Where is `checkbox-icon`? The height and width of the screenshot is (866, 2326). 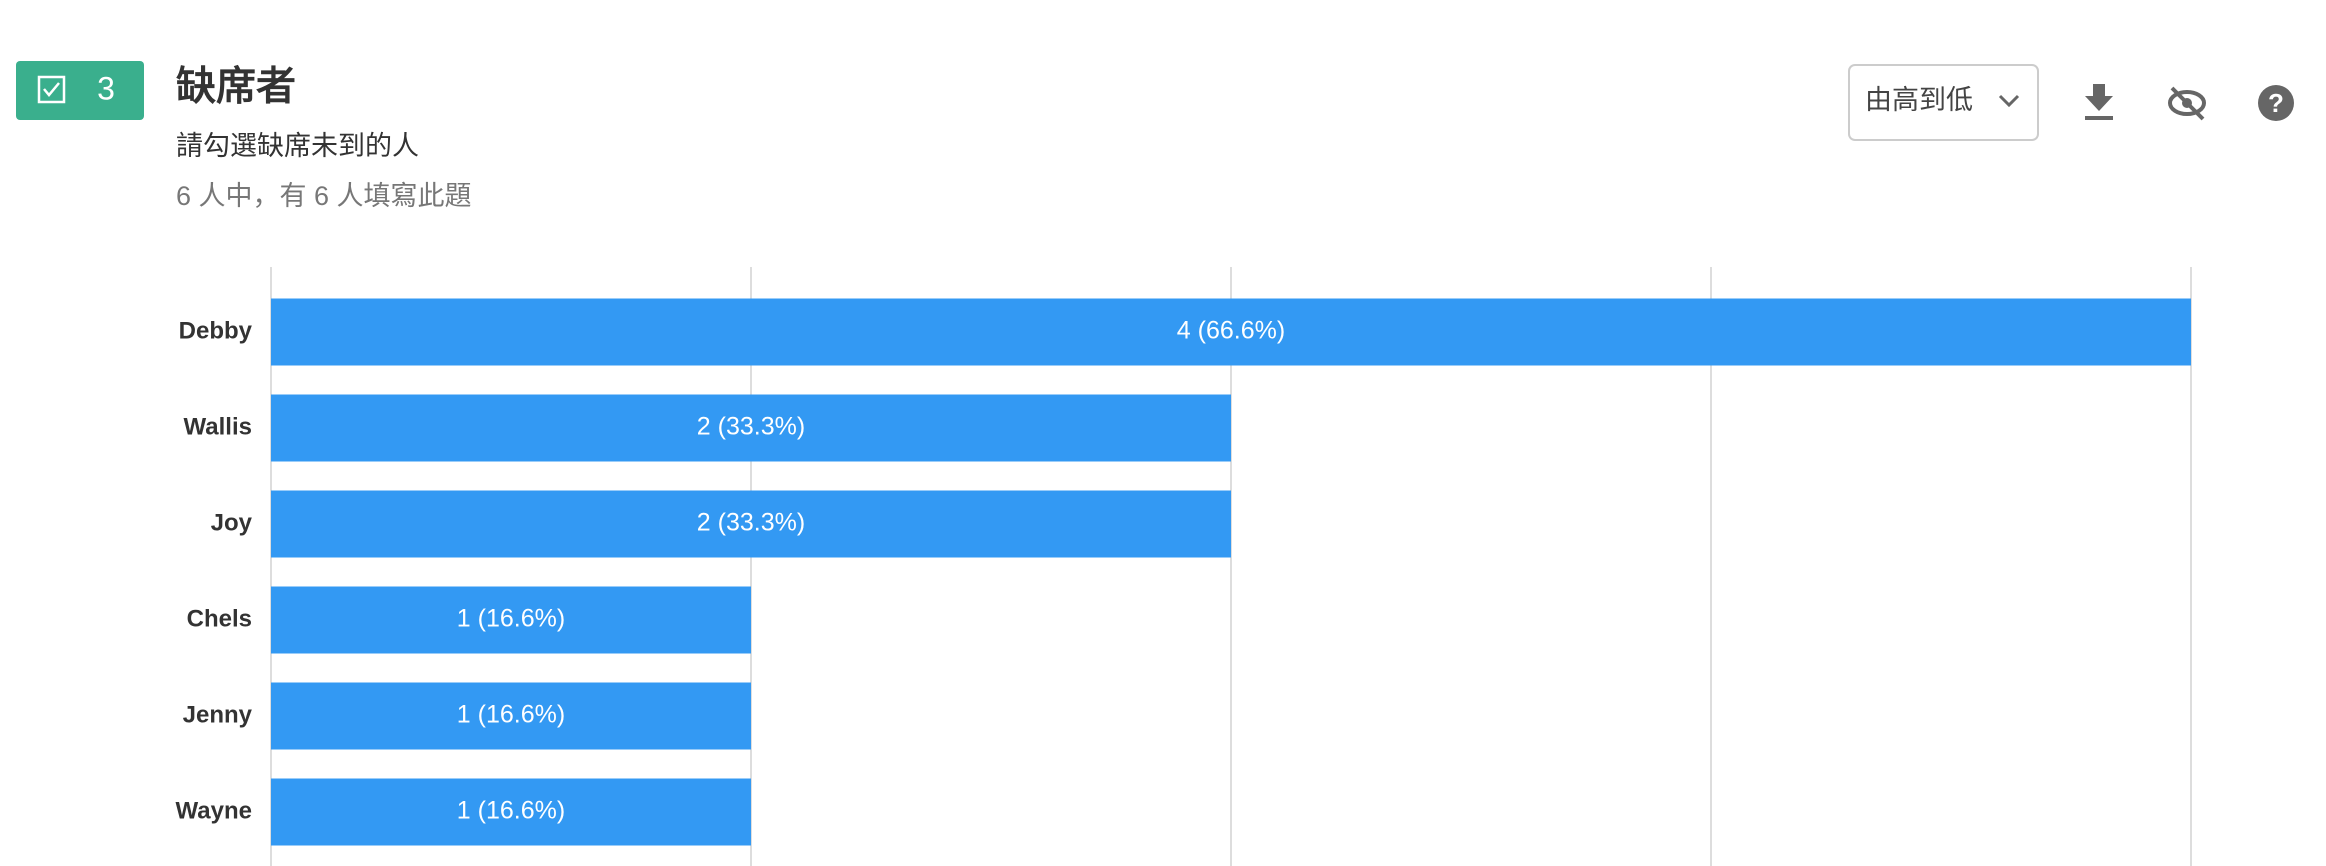 checkbox-icon is located at coordinates (51, 89).